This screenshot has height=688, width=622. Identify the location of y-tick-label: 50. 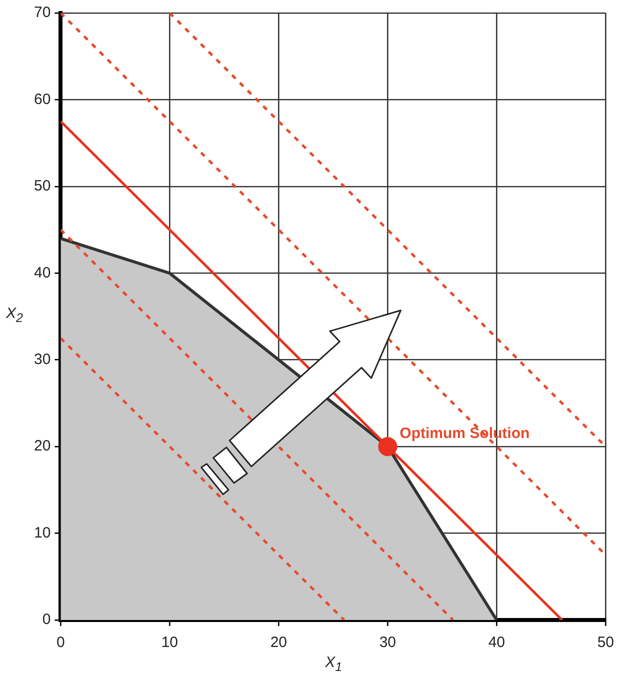
(42, 186).